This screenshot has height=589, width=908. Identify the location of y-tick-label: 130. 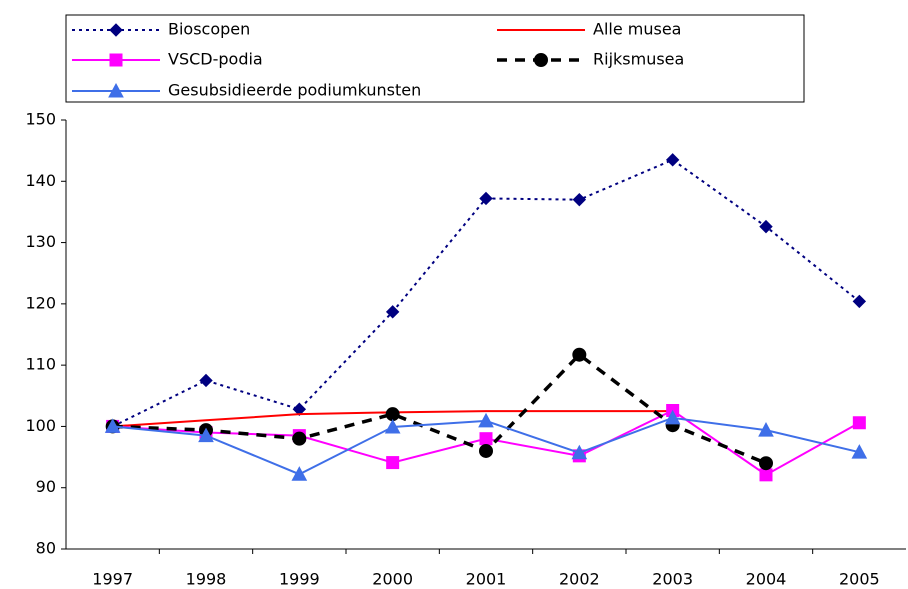
(40, 241).